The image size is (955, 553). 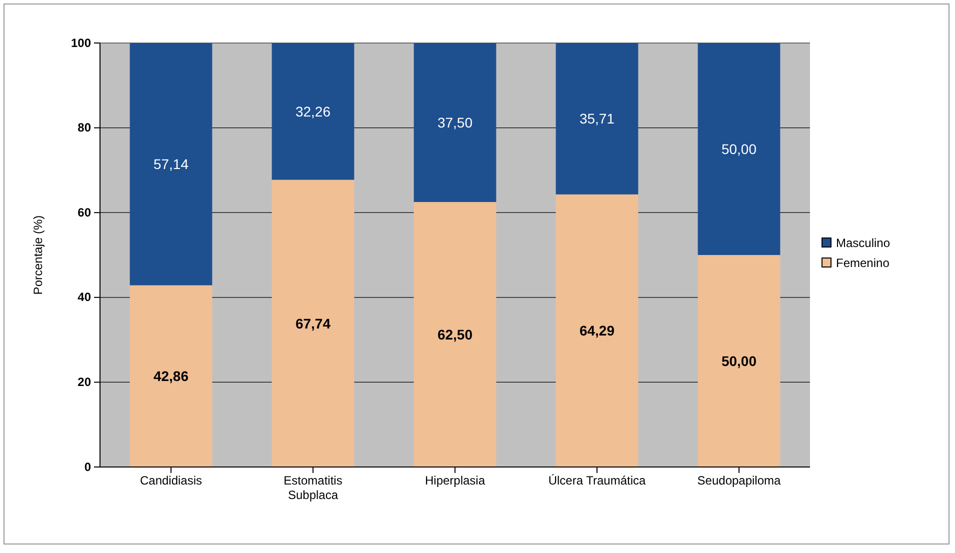 I want to click on y-tick-label: 0, so click(x=88, y=467).